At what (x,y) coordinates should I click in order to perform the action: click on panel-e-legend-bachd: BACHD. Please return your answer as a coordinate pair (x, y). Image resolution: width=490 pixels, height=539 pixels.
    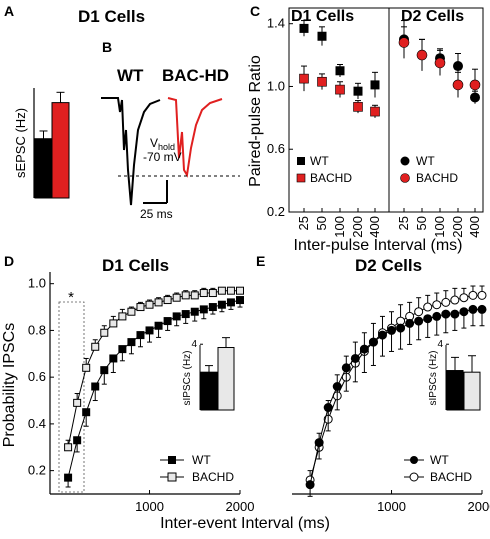
    Looking at the image, I should click on (451, 477).